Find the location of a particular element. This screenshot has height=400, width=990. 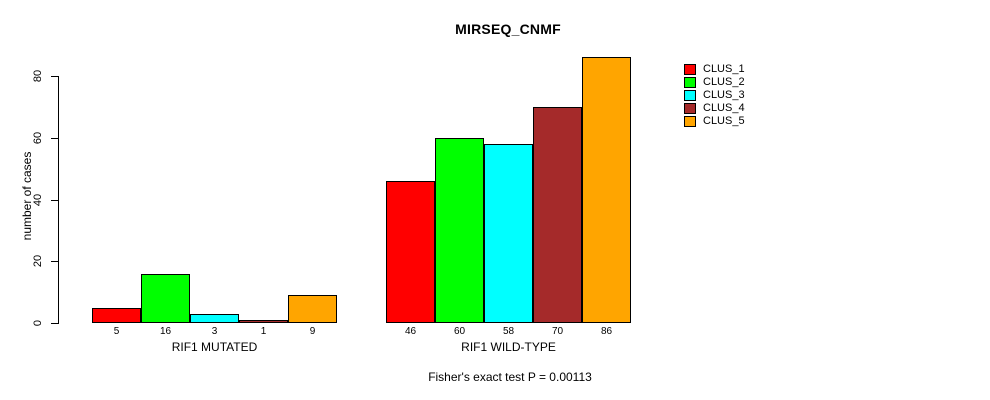

chart-title: MIRSEQ_CNMF is located at coordinates (508, 29).